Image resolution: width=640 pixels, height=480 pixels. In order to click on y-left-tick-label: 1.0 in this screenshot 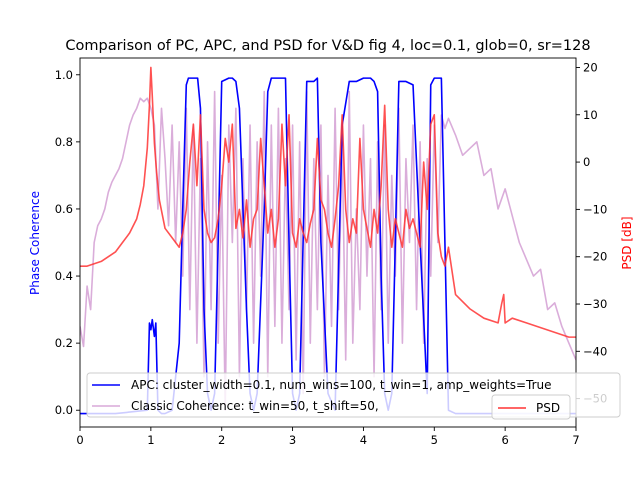, I will do `click(64, 75)`.